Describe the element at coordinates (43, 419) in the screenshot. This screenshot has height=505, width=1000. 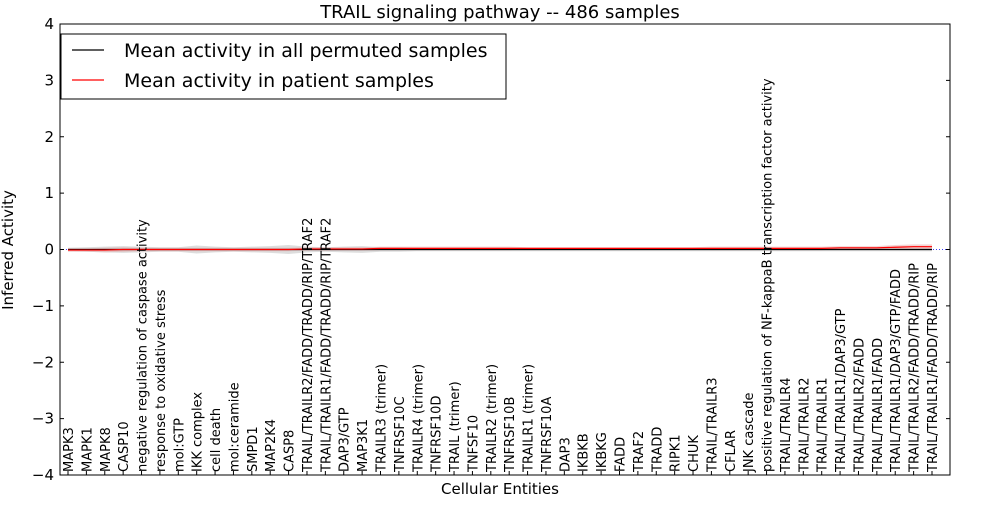
I see `y-tick-label: −3` at that location.